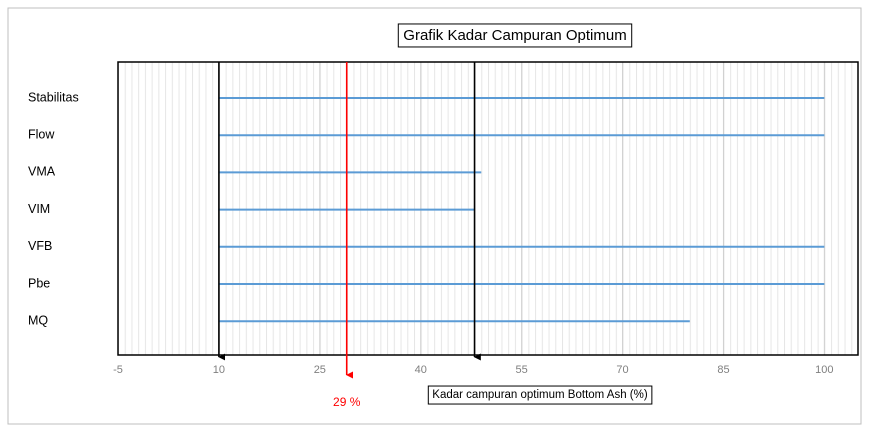 This screenshot has width=870, height=430. Describe the element at coordinates (39, 209) in the screenshot. I see `y-tick-label: VIM` at that location.